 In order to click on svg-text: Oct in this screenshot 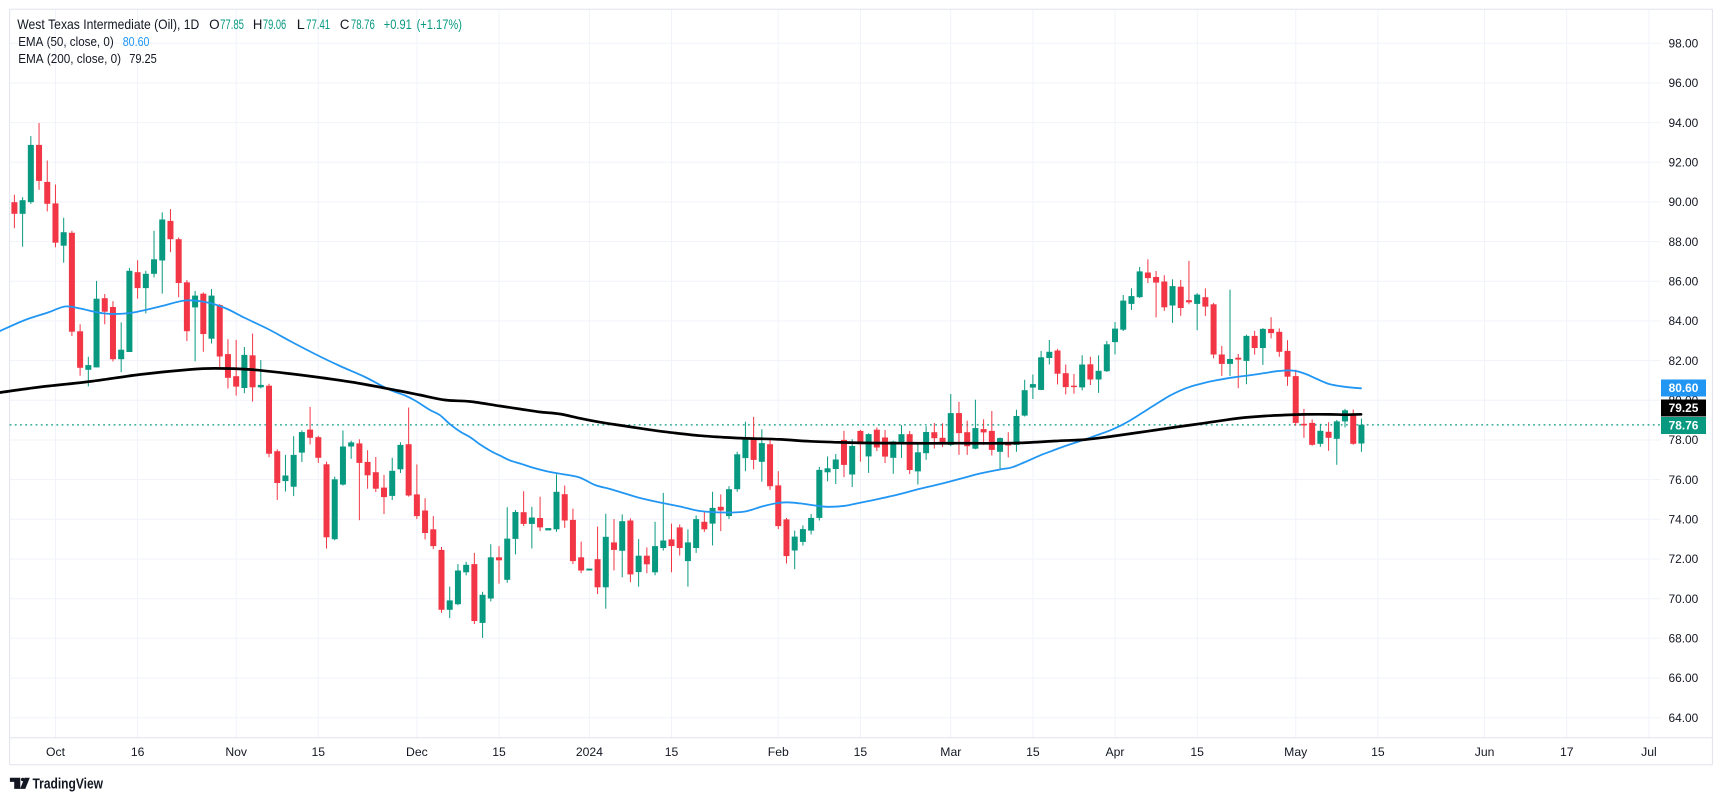, I will do `click(56, 752)`.